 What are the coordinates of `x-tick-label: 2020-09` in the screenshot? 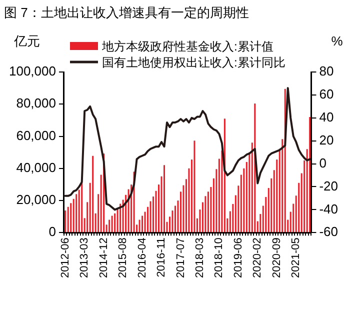 It's located at (276, 258).